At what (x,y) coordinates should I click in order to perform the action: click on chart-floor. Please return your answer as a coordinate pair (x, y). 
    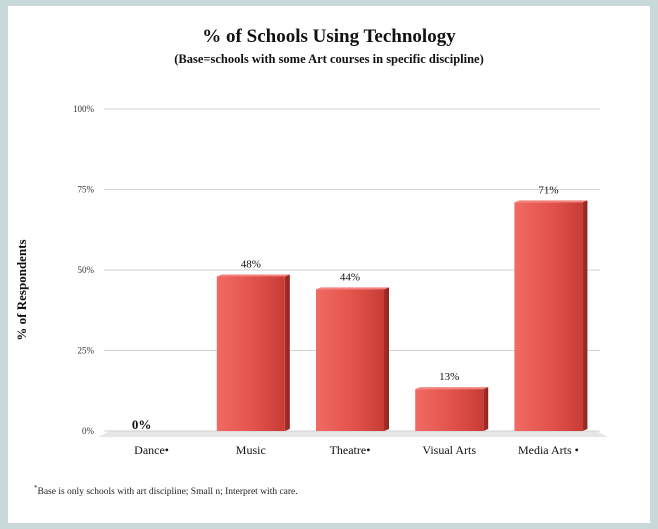
    Looking at the image, I should click on (353, 434).